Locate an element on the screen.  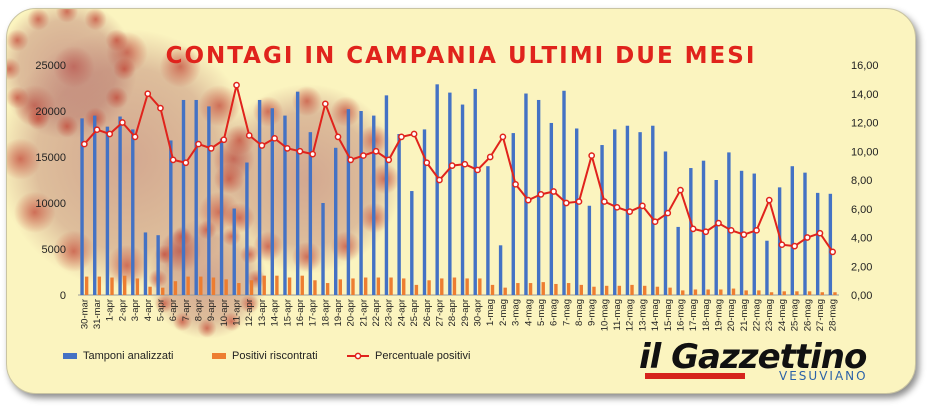
y-right-tick-label: 10,00 is located at coordinates (865, 152).